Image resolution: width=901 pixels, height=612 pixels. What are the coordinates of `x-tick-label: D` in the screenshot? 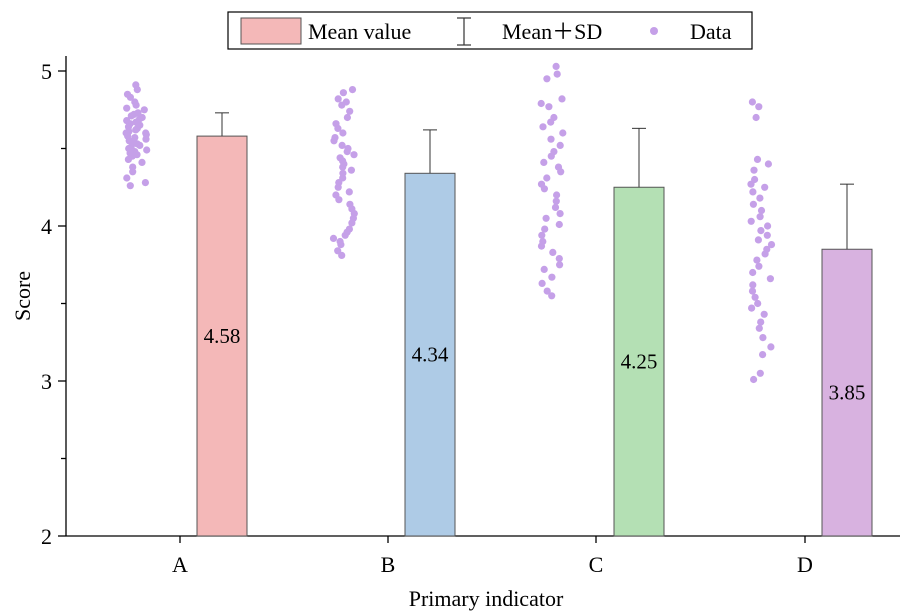 It's located at (805, 564).